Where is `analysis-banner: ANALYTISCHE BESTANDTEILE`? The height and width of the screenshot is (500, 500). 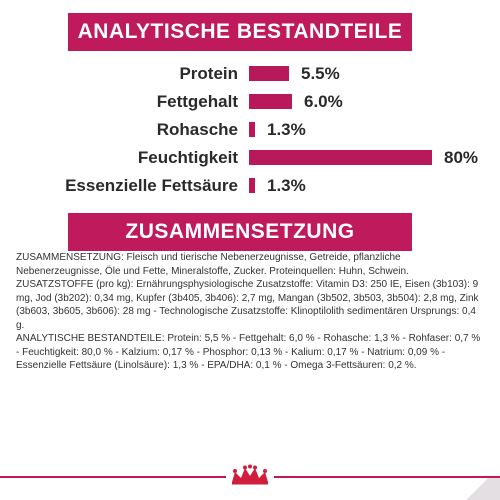 analysis-banner: ANALYTISCHE BESTANDTEILE is located at coordinates (240, 32).